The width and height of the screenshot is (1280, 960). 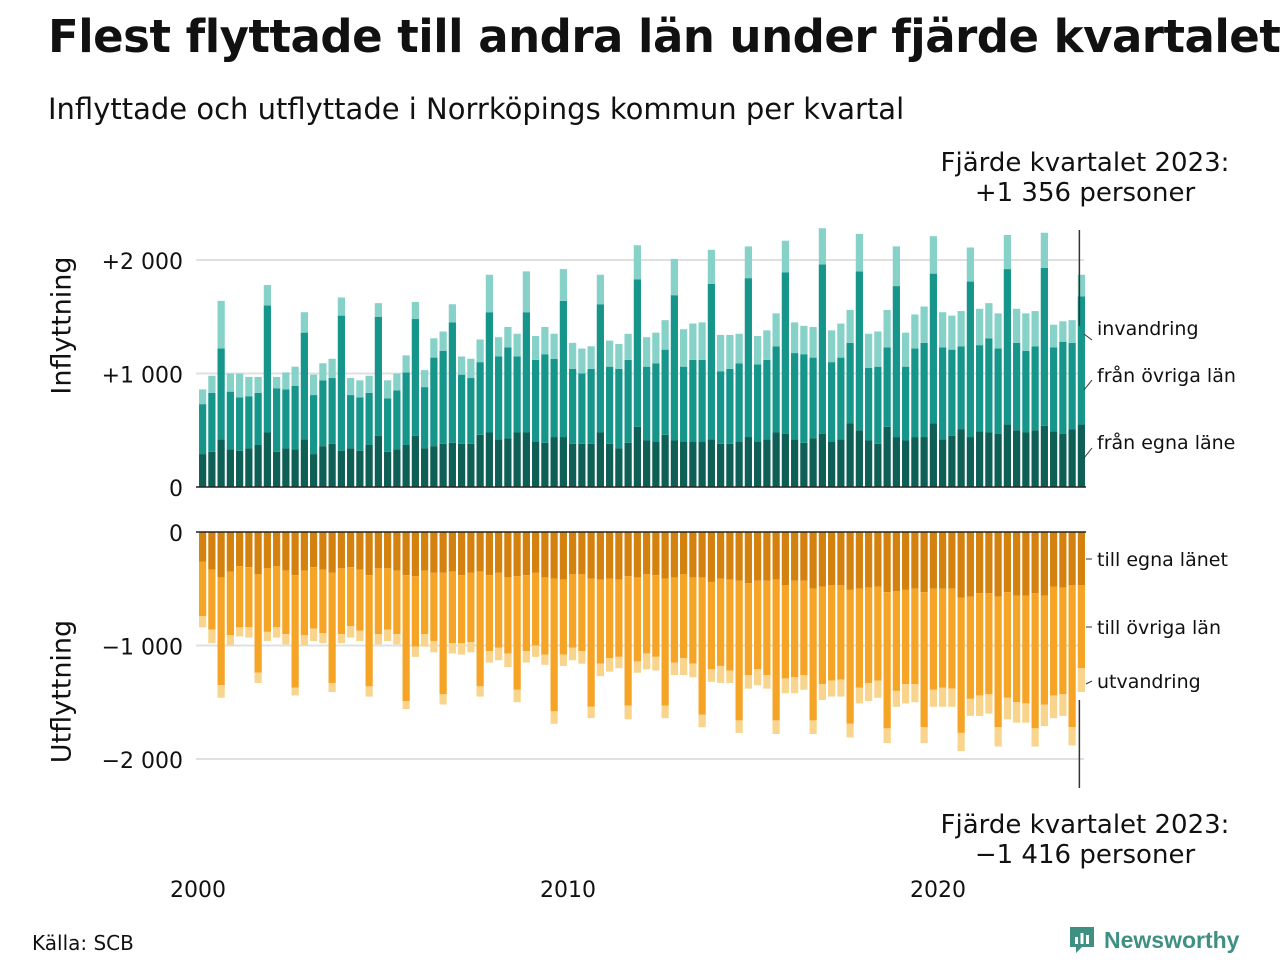 What do you see at coordinates (142, 648) in the screenshot?
I see `y-tick-label-bottom: −1 000` at bounding box center [142, 648].